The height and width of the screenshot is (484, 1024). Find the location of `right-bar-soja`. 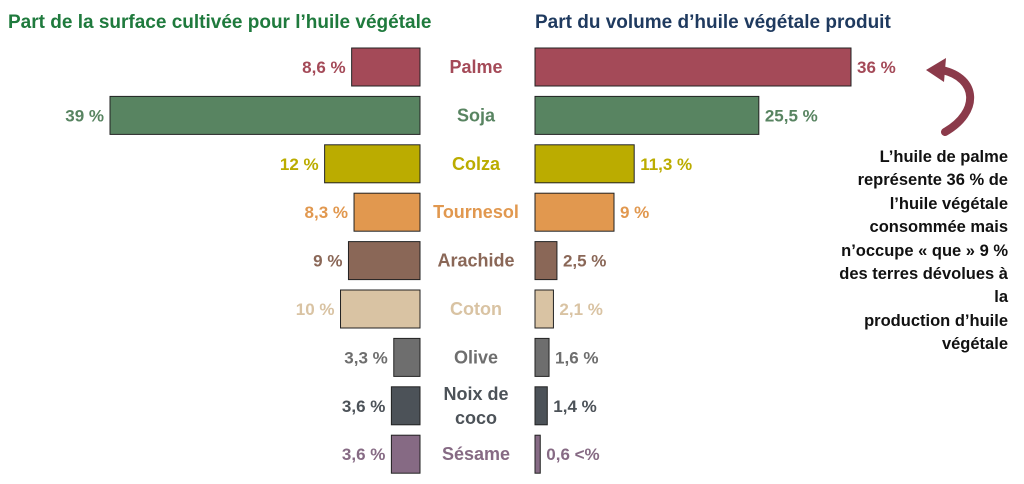

right-bar-soja is located at coordinates (647, 115).